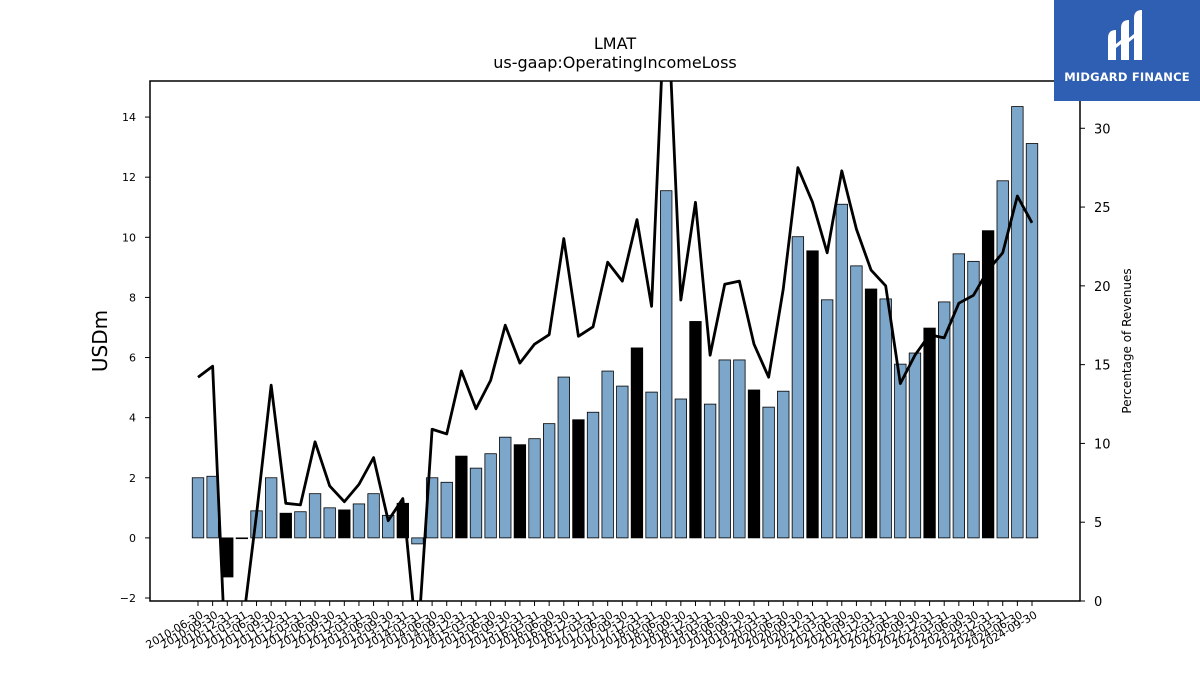 The width and height of the screenshot is (1200, 675). What do you see at coordinates (132, 358) in the screenshot?
I see `y-tick-label: 6` at bounding box center [132, 358].